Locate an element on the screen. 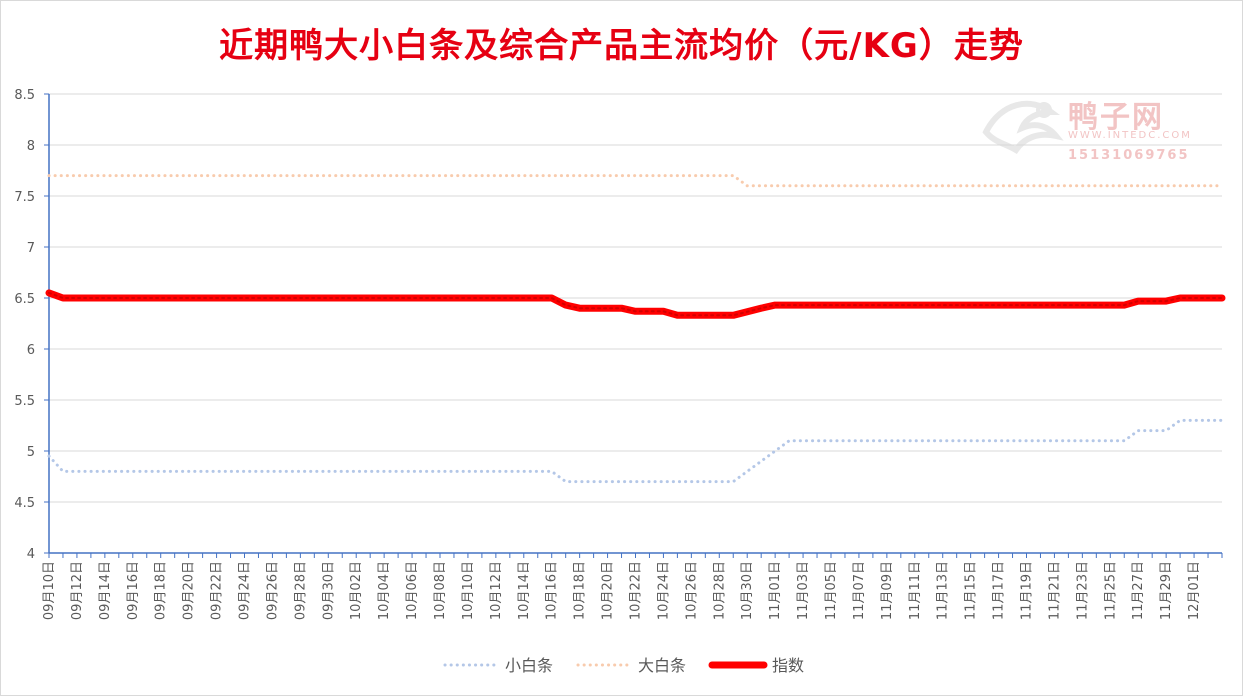  legend-label-0: 小白条 is located at coordinates (529, 665).